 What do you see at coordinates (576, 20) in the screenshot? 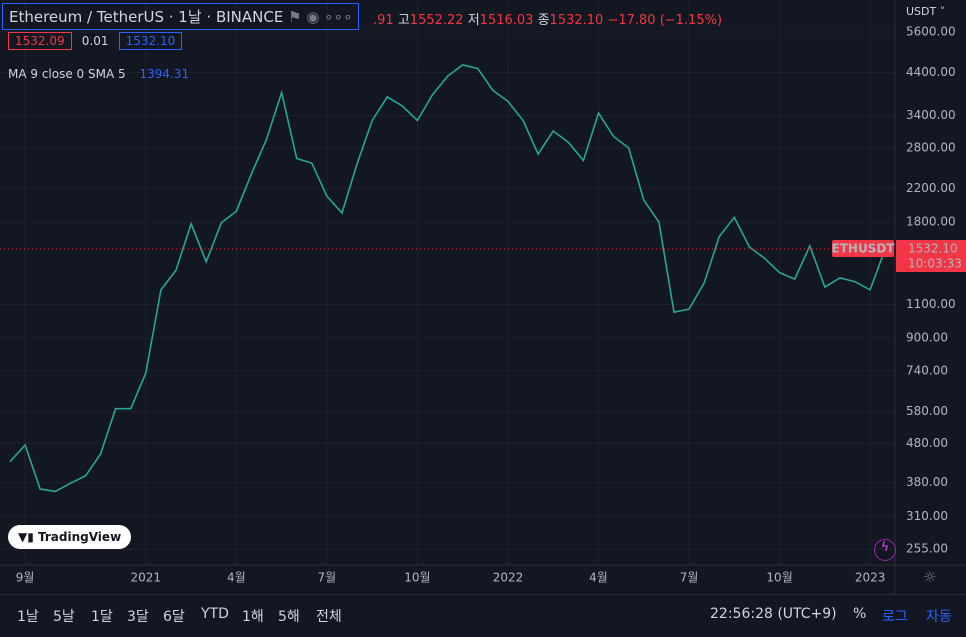
I see `close: 1532.10` at bounding box center [576, 20].